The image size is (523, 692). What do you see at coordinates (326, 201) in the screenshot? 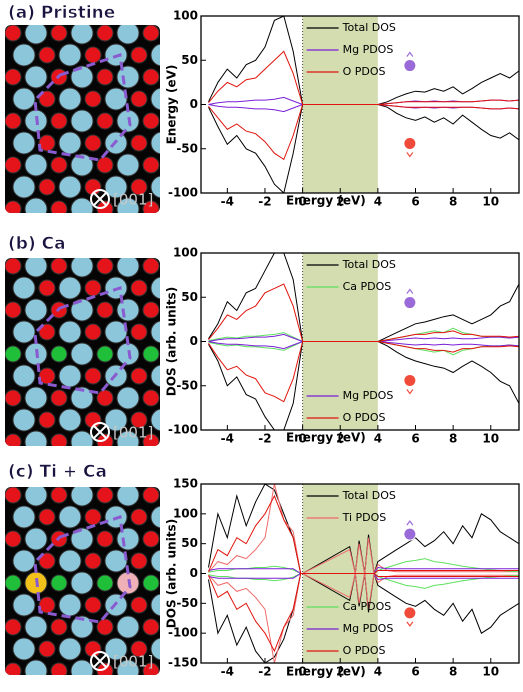
I see `x-axis-label: Energy (eV)` at bounding box center [326, 201].